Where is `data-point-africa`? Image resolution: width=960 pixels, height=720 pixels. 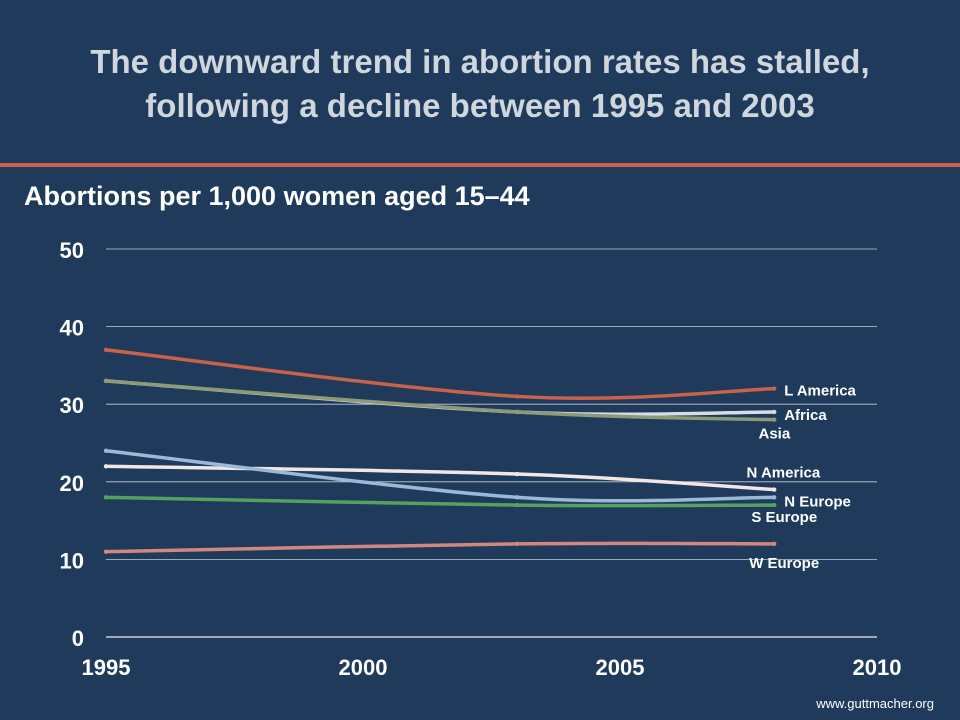 data-point-africa is located at coordinates (774, 412).